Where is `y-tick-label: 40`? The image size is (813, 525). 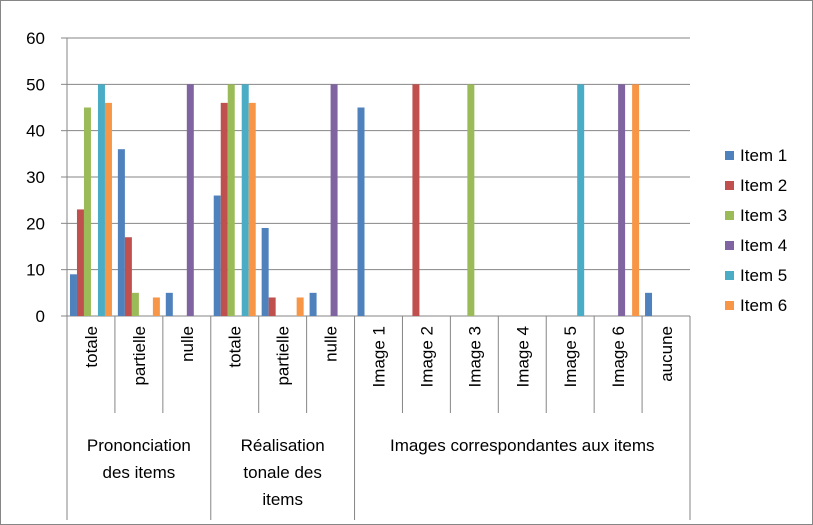
y-tick-label: 40 is located at coordinates (35, 131).